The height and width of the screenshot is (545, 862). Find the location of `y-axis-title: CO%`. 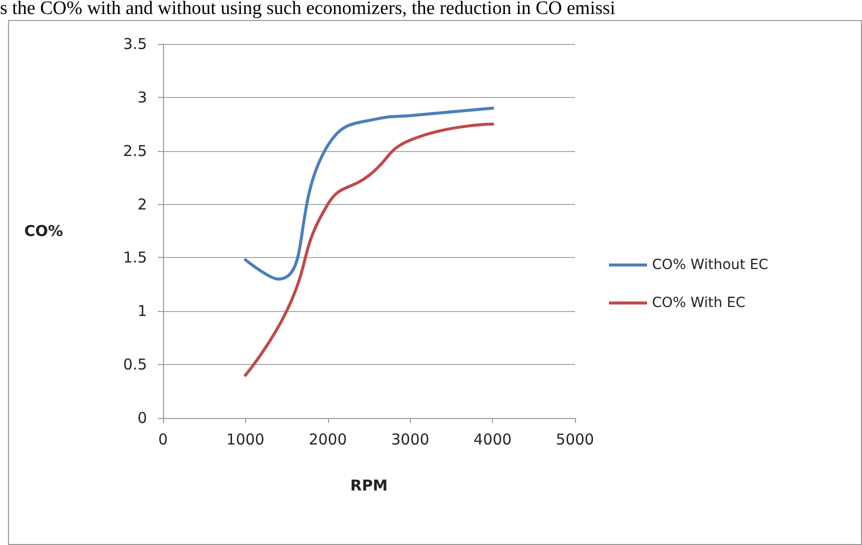

y-axis-title: CO% is located at coordinates (43, 231).